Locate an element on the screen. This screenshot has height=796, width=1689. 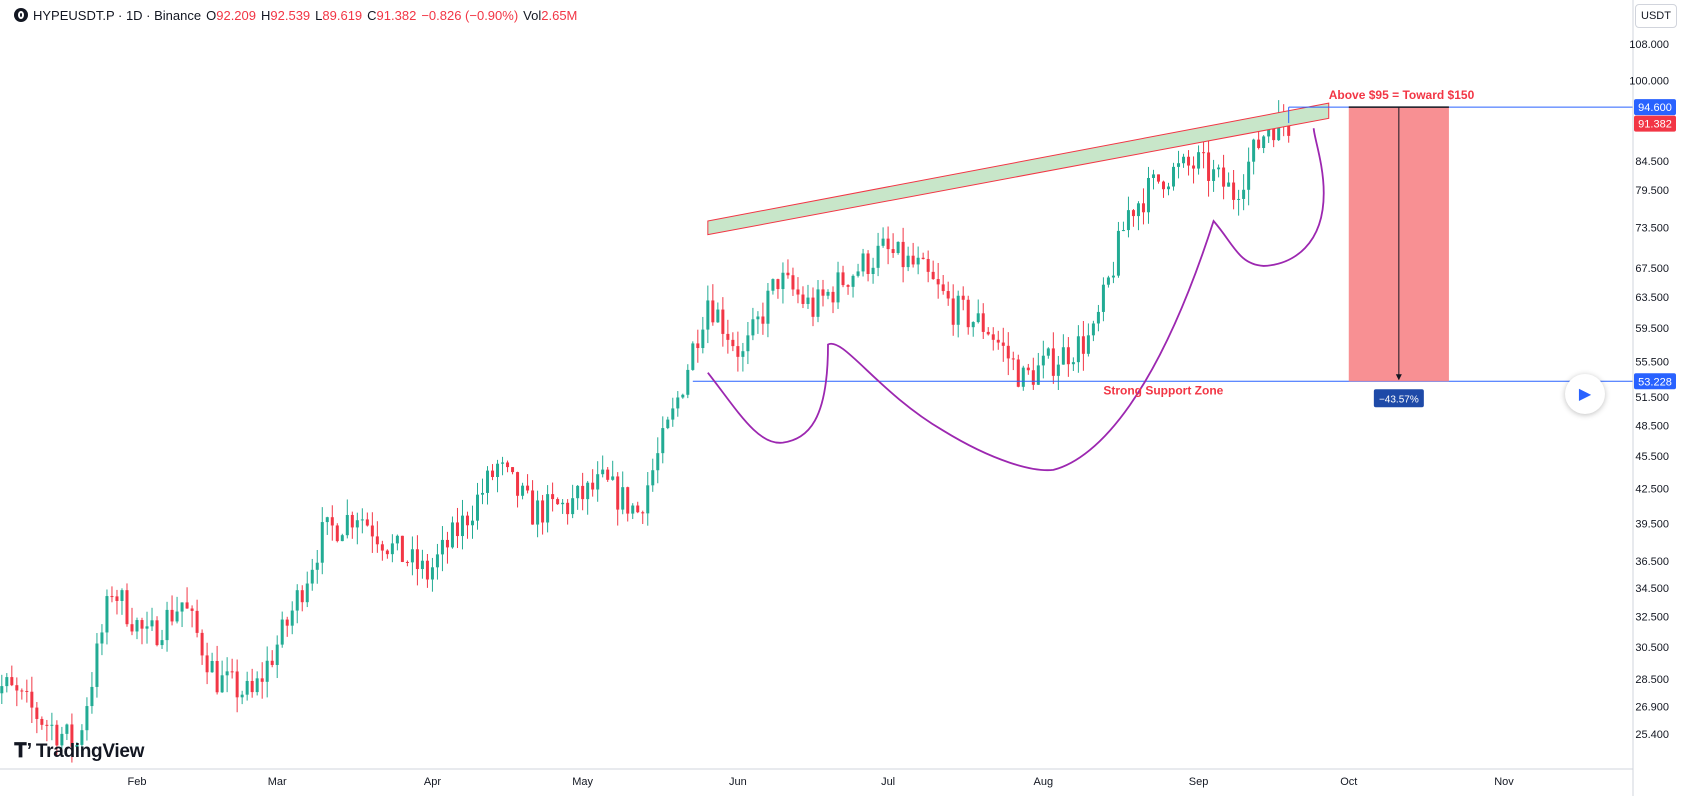
currency-unit-button: USDT is located at coordinates (1656, 16).